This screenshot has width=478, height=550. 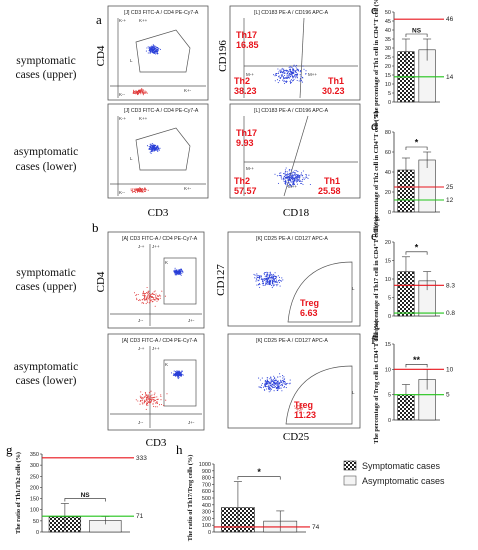 I want to click on significance-label: NS, so click(x=417, y=31).